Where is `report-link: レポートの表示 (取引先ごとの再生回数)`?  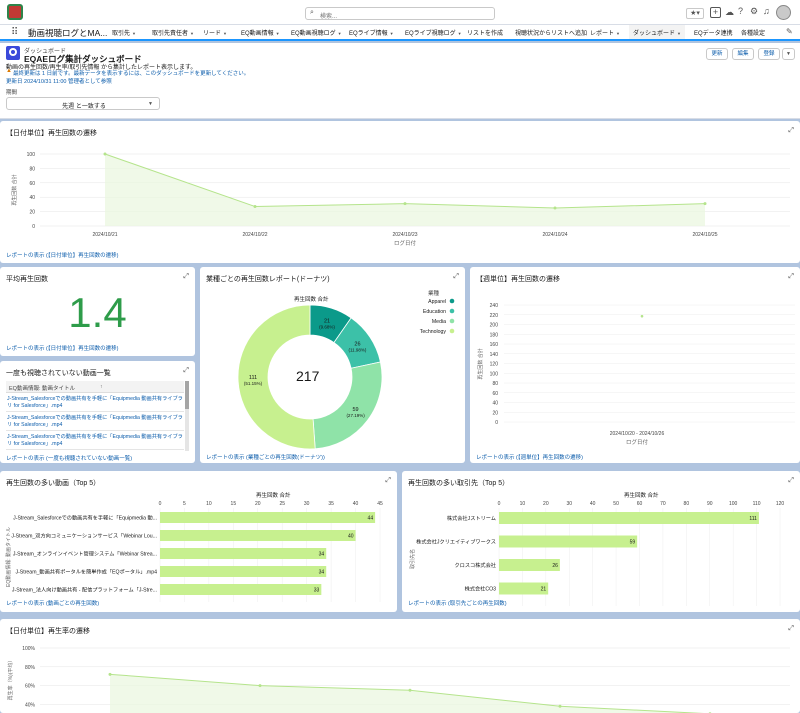
report-link: レポートの表示 (取引先ごとの再生回数) is located at coordinates (457, 604).